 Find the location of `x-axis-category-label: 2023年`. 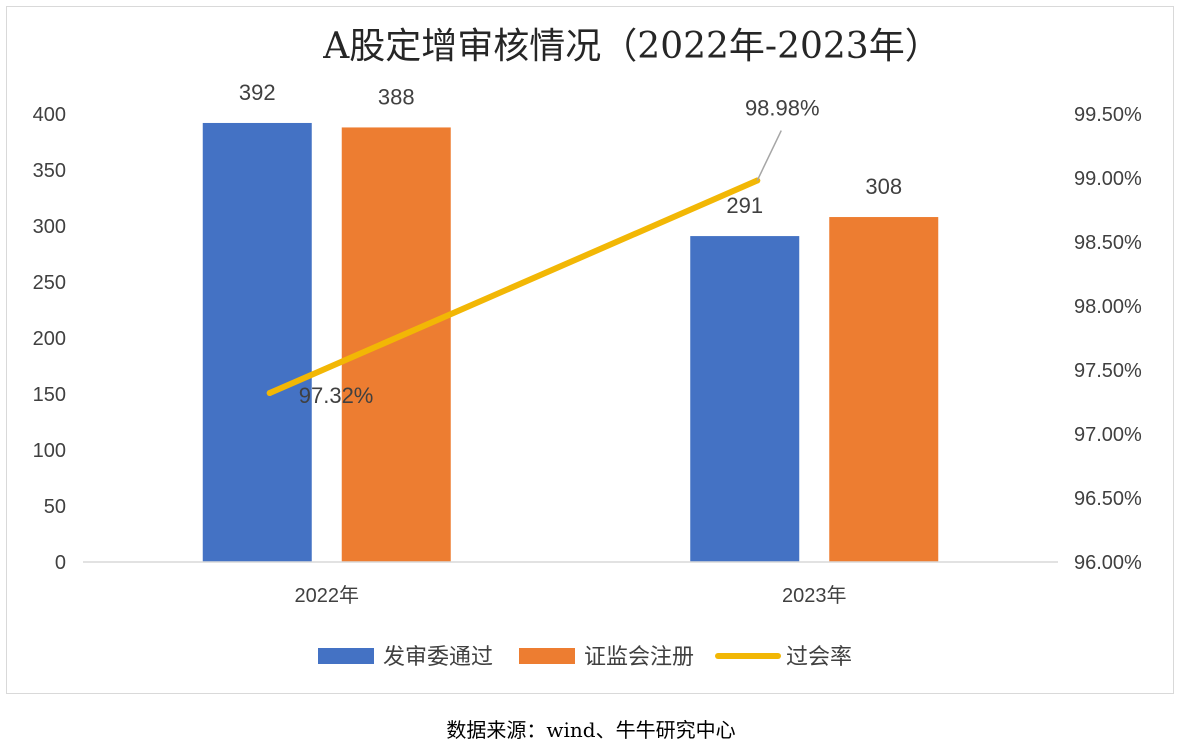

x-axis-category-label: 2023年 is located at coordinates (814, 595).